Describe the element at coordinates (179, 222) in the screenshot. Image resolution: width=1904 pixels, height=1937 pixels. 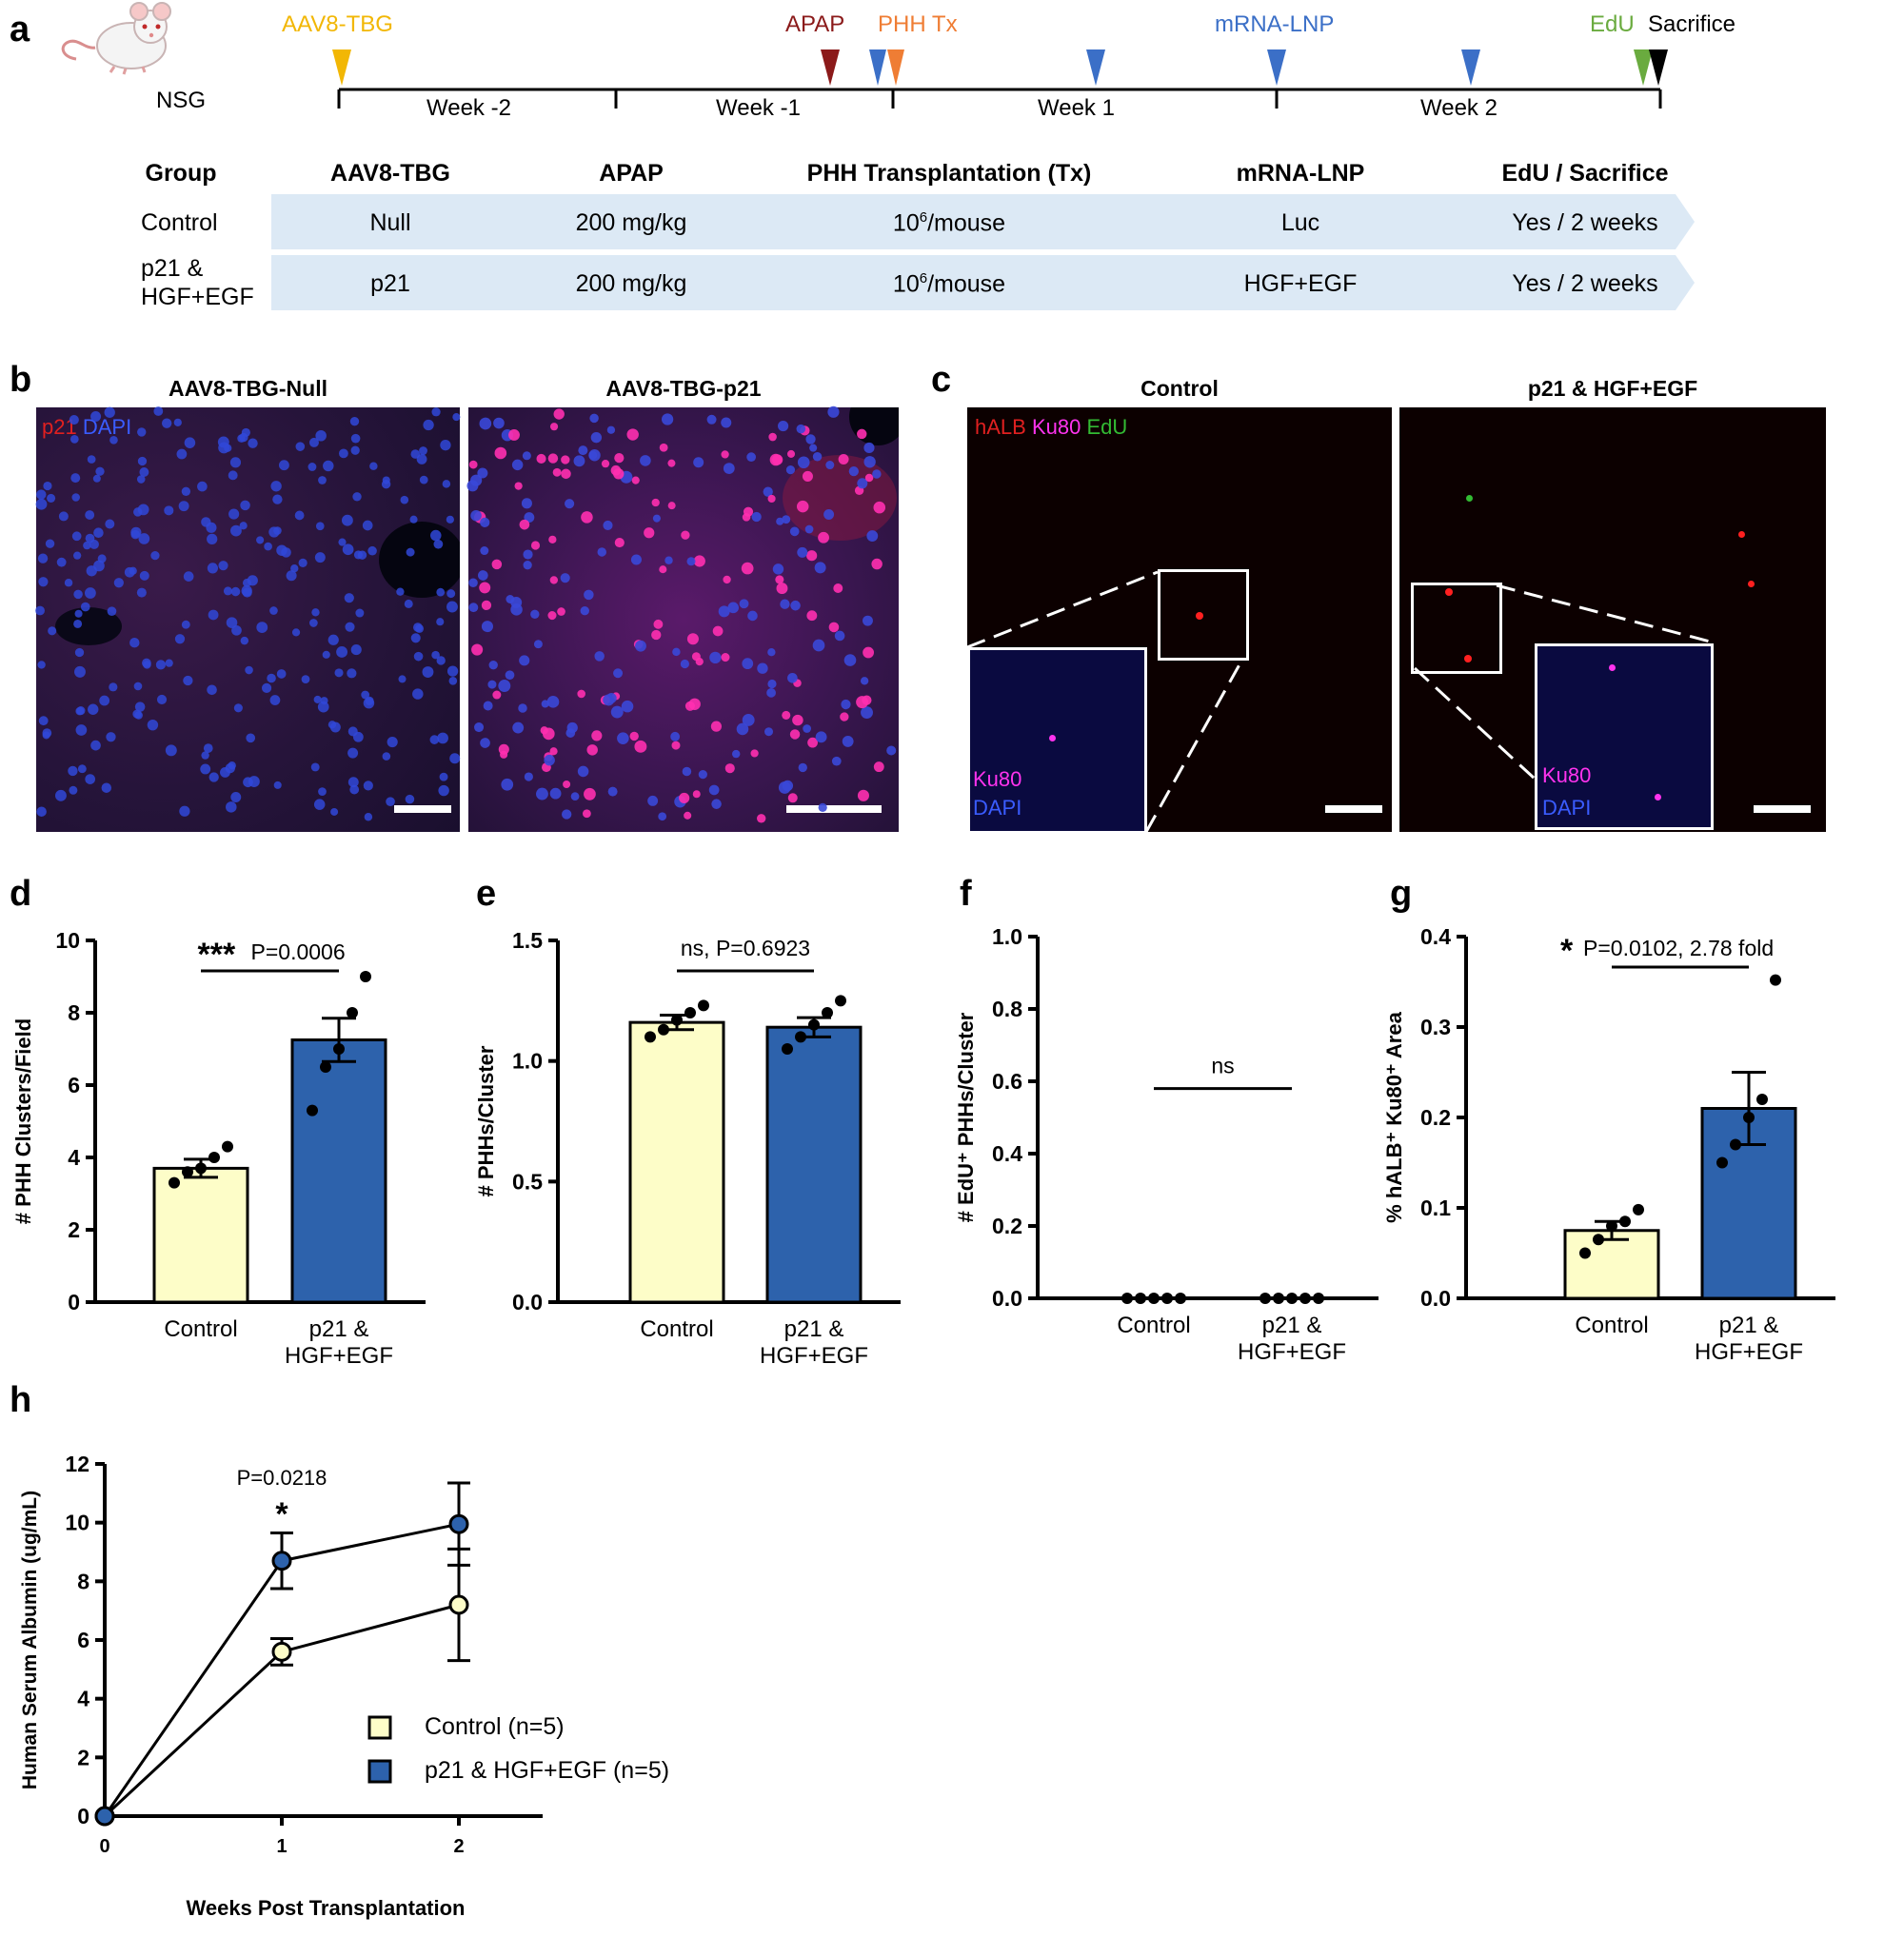
I see `table-cell-group: Control` at that location.